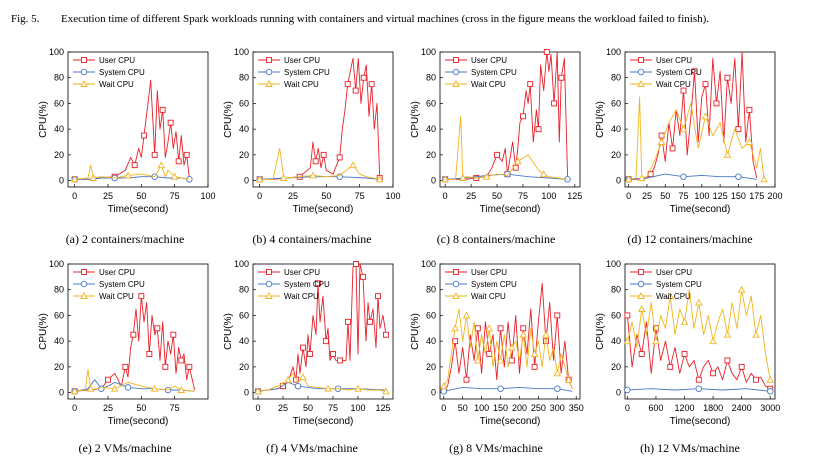 This screenshot has width=813, height=459. Describe the element at coordinates (257, 408) in the screenshot. I see `x-tick-label: 0` at that location.